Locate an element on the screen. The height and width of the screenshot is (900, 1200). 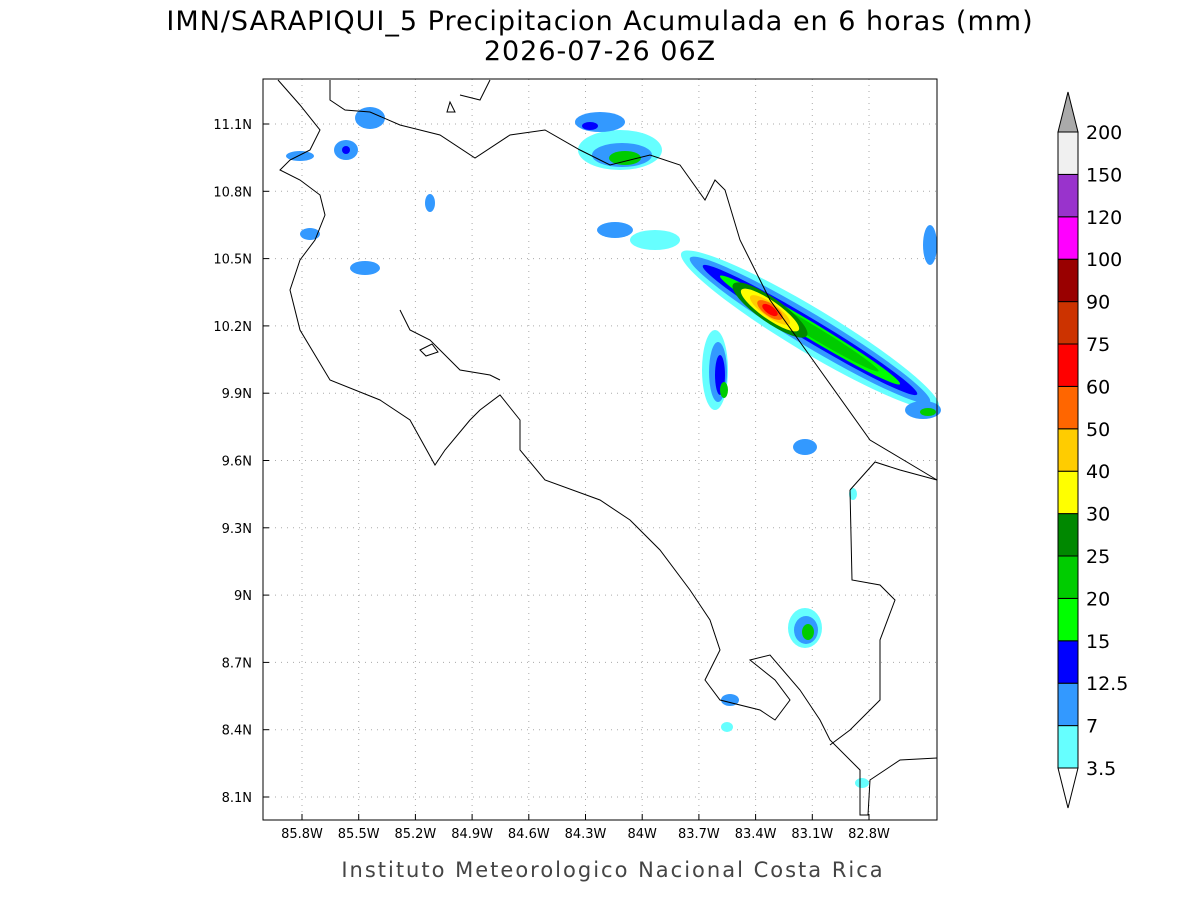
lon-tick-label: 83.4W is located at coordinates (756, 834).